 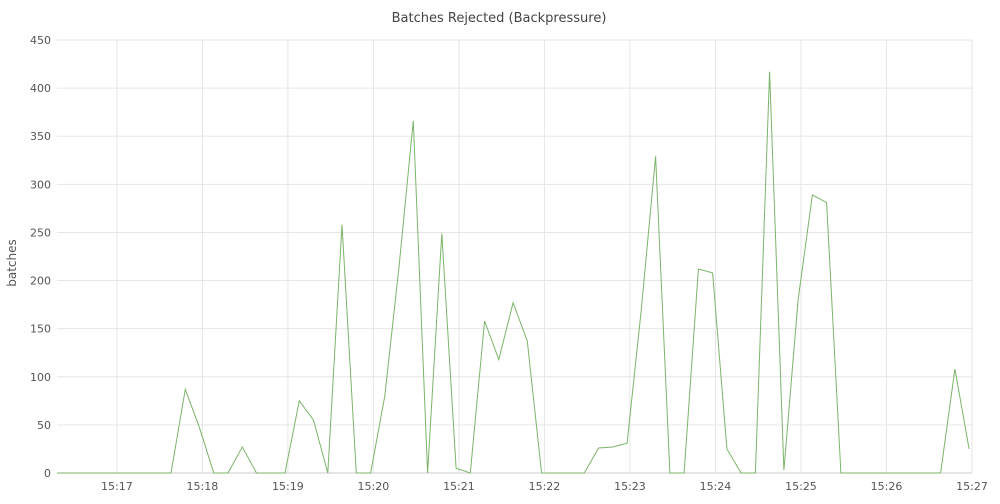 I want to click on x-tick-label: 15:22, so click(x=545, y=486).